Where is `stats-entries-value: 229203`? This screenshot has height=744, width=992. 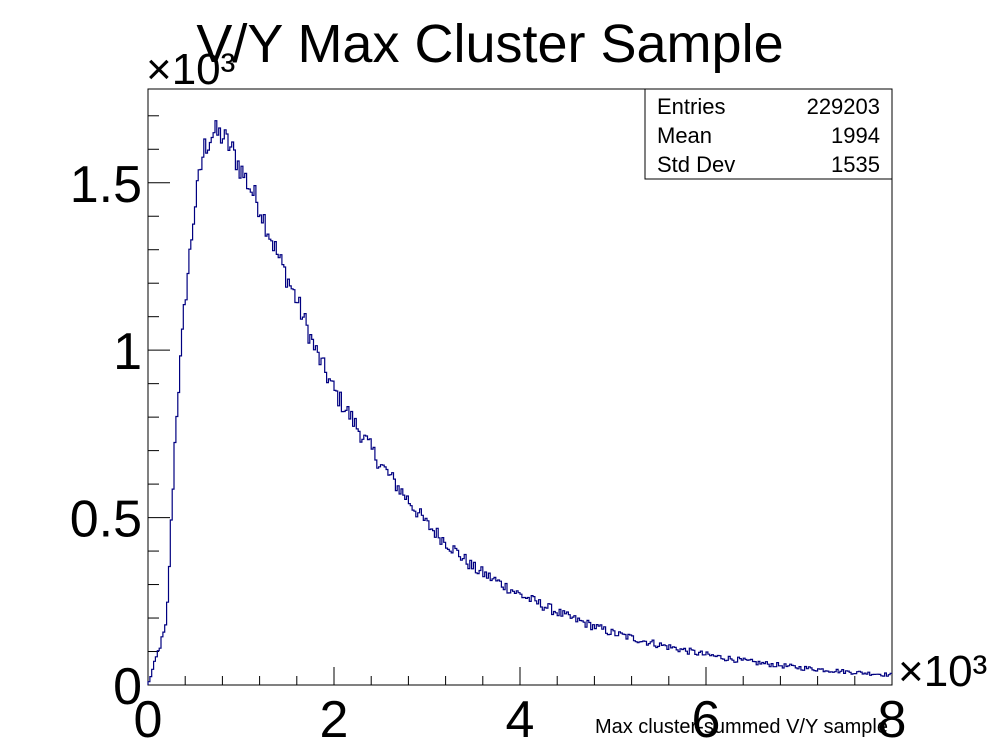
stats-entries-value: 229203 is located at coordinates (843, 106).